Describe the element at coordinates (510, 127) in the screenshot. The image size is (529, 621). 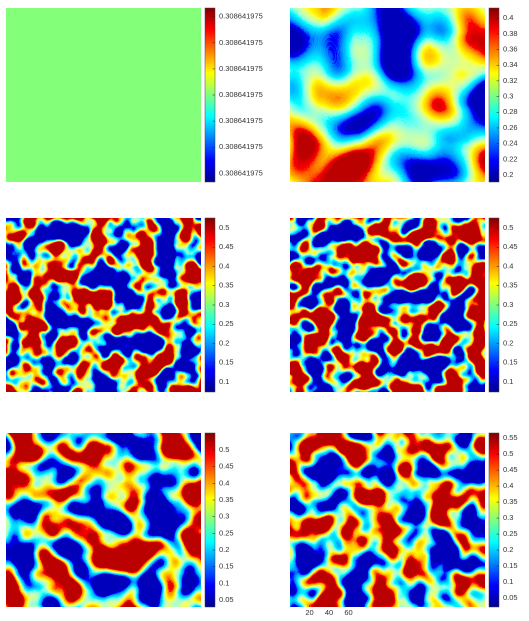
I see `colorbar-tick-label: 0.26` at that location.